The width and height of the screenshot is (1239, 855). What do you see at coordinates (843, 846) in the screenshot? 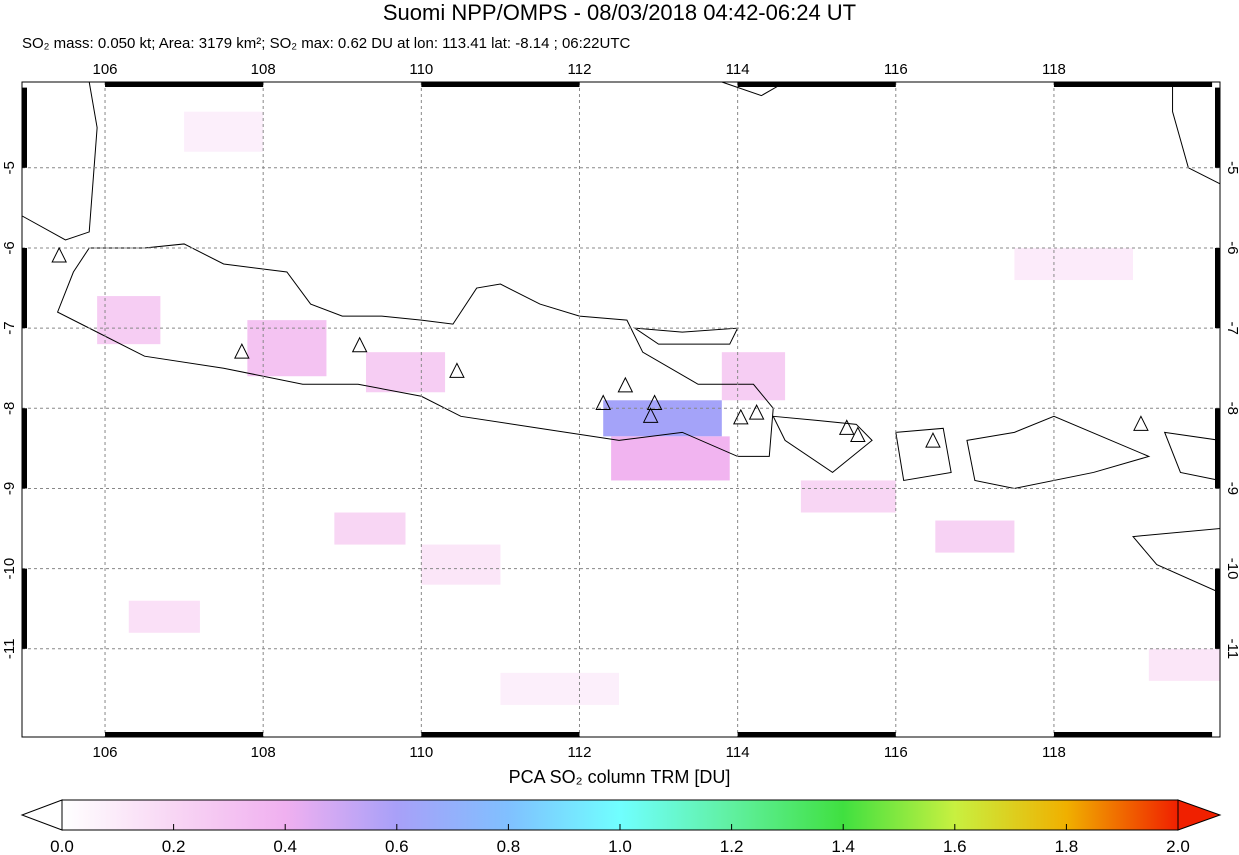
I see `colorbar-tick-label: 1.4` at bounding box center [843, 846].